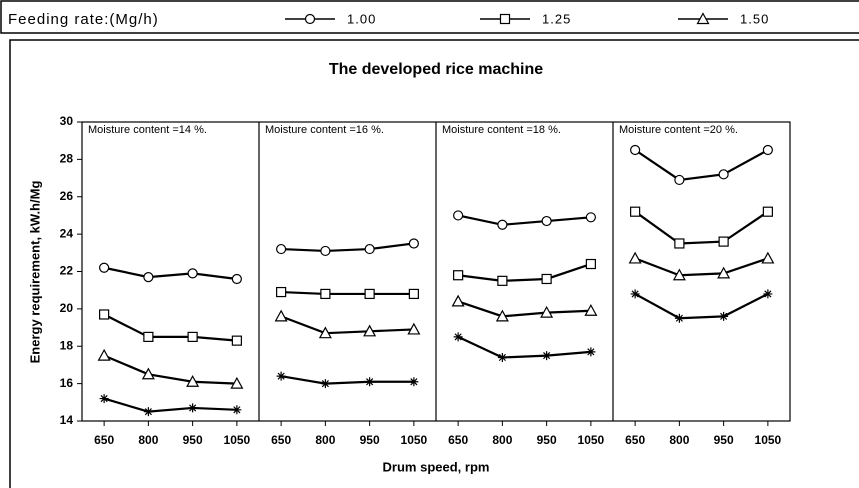 Image resolution: width=859 pixels, height=488 pixels. What do you see at coordinates (67, 271) in the screenshot?
I see `y-tick-label: 22` at bounding box center [67, 271].